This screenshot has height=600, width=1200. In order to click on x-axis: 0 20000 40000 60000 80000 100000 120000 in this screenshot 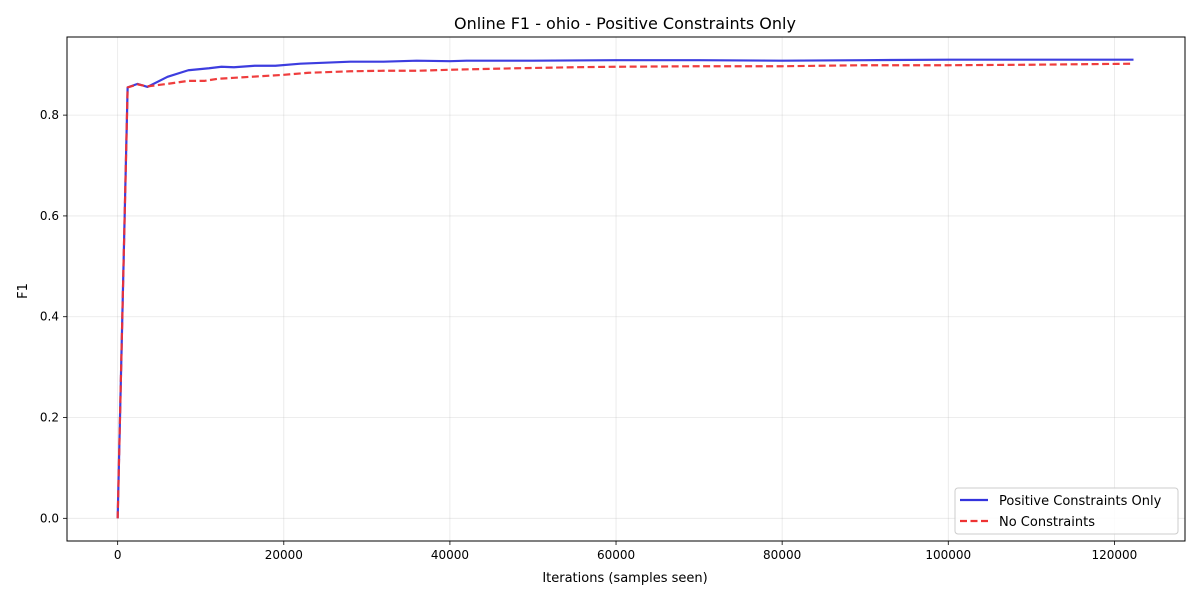, I will do `click(625, 551)`.